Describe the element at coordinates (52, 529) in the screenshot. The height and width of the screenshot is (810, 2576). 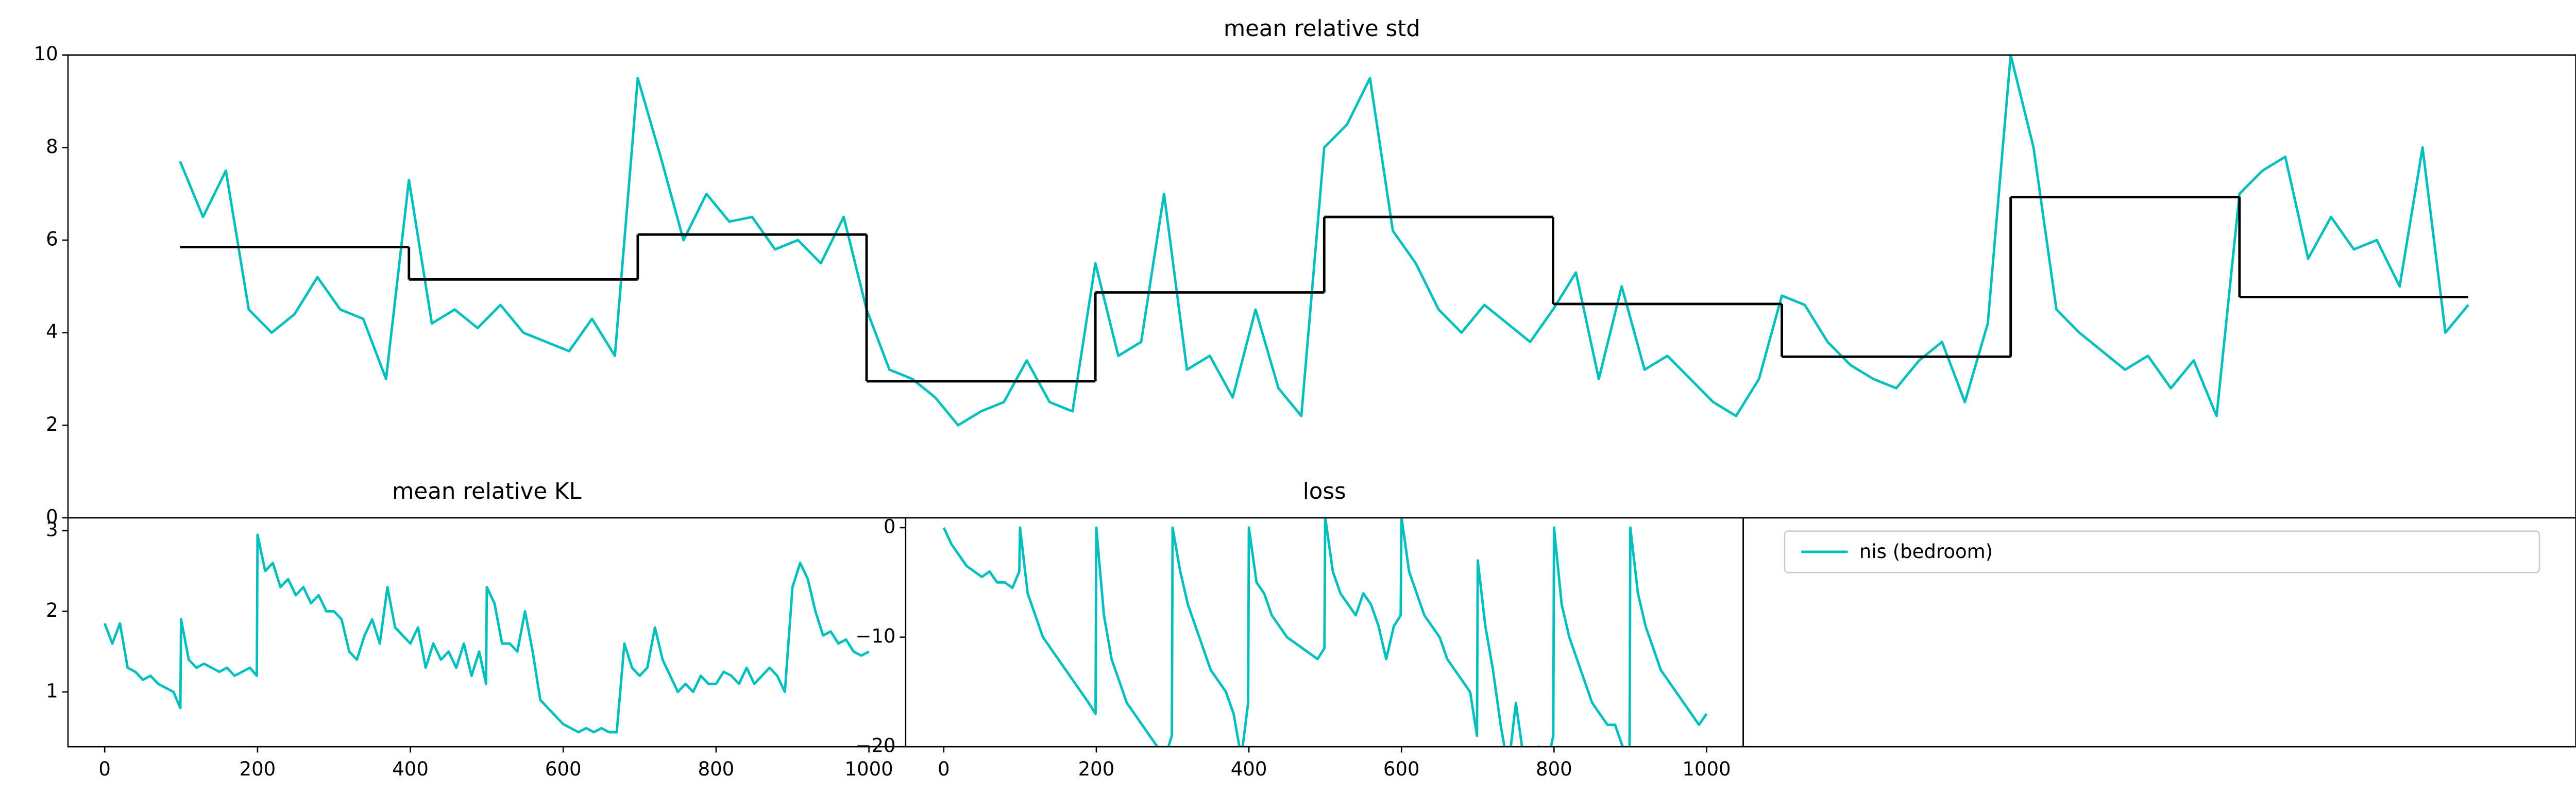
I see `y-tick-label: 3` at that location.